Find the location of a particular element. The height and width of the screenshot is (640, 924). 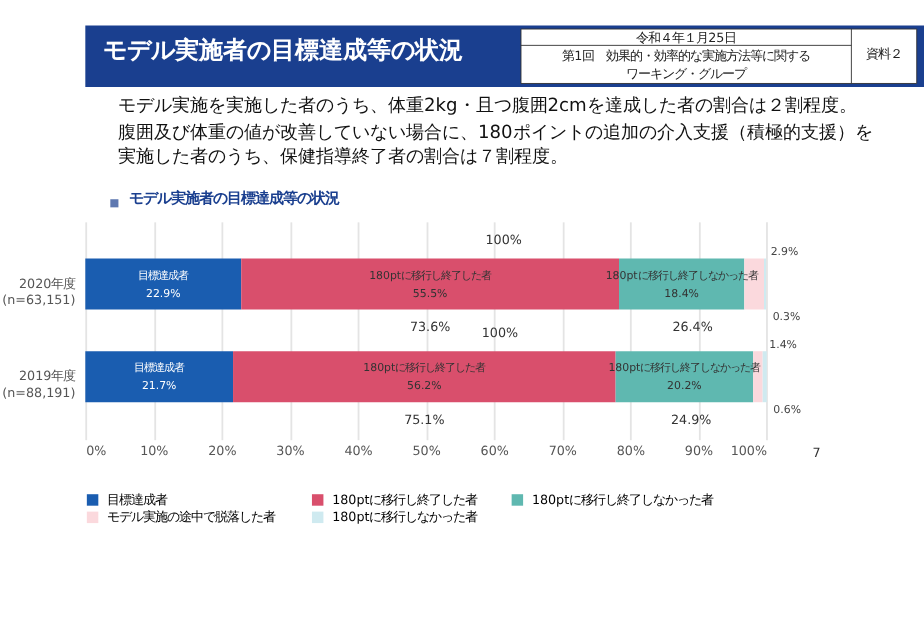

text: 腹囲及び体重の値が改善していない場合に、180ポイントの追加の介入支援（積極的支援）を実施した者のうち、保健指導終了者の割合は７割程度。 is located at coordinates (495, 144).